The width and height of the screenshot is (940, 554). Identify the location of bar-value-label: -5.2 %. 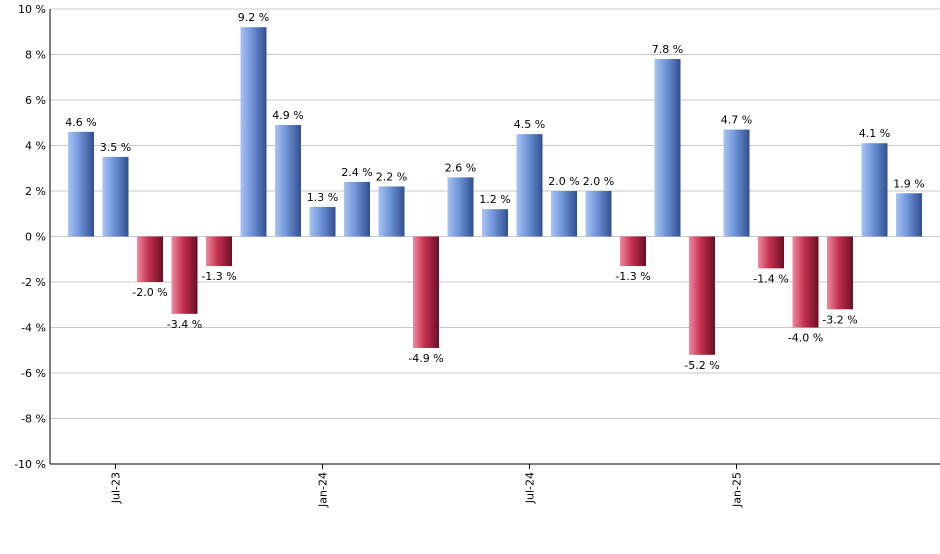
(701, 365).